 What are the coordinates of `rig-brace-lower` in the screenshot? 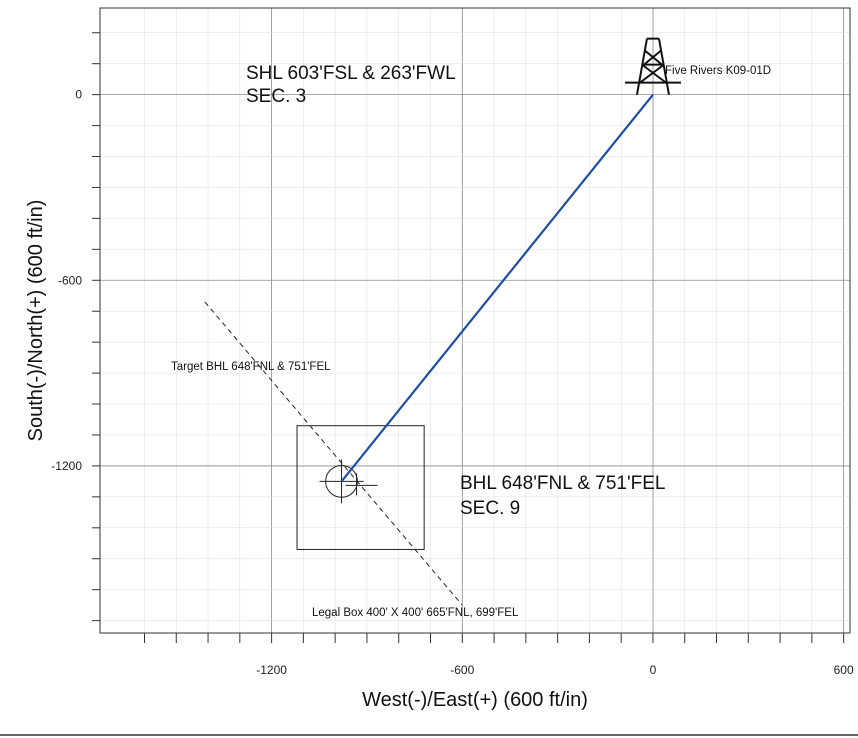 It's located at (653, 73).